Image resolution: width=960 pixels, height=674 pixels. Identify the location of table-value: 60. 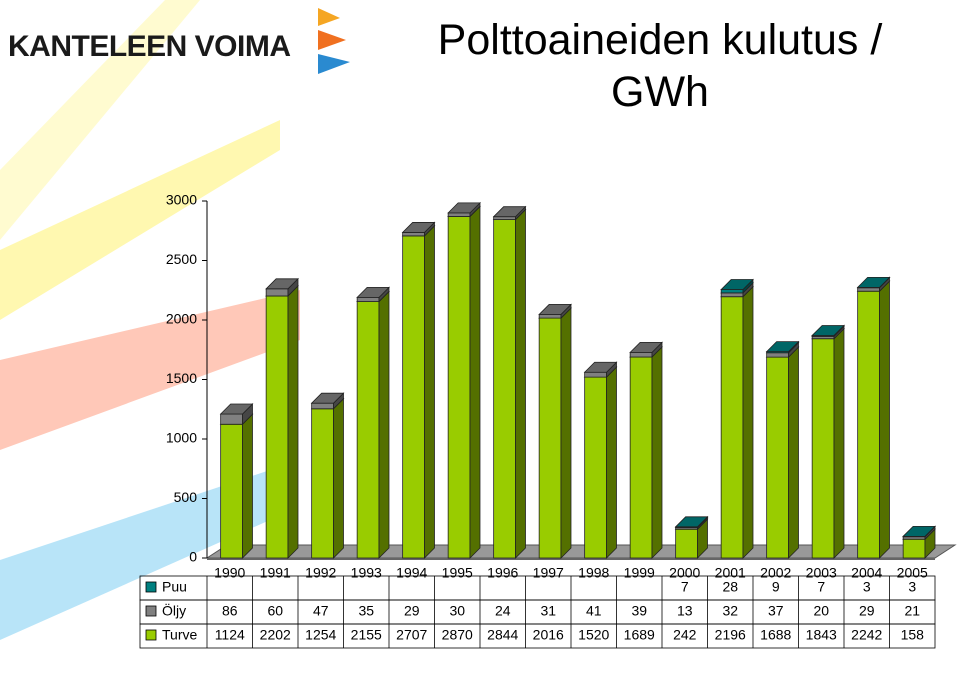
(275, 611).